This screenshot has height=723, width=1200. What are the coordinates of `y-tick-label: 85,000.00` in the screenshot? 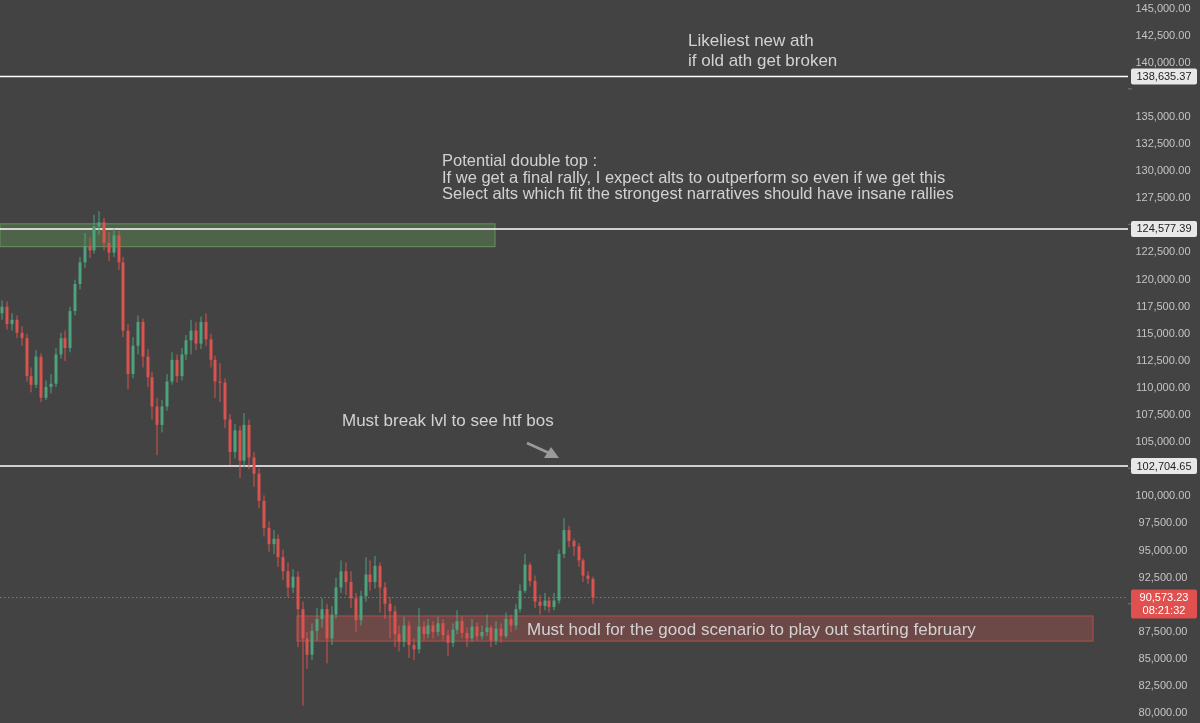 It's located at (1163, 657).